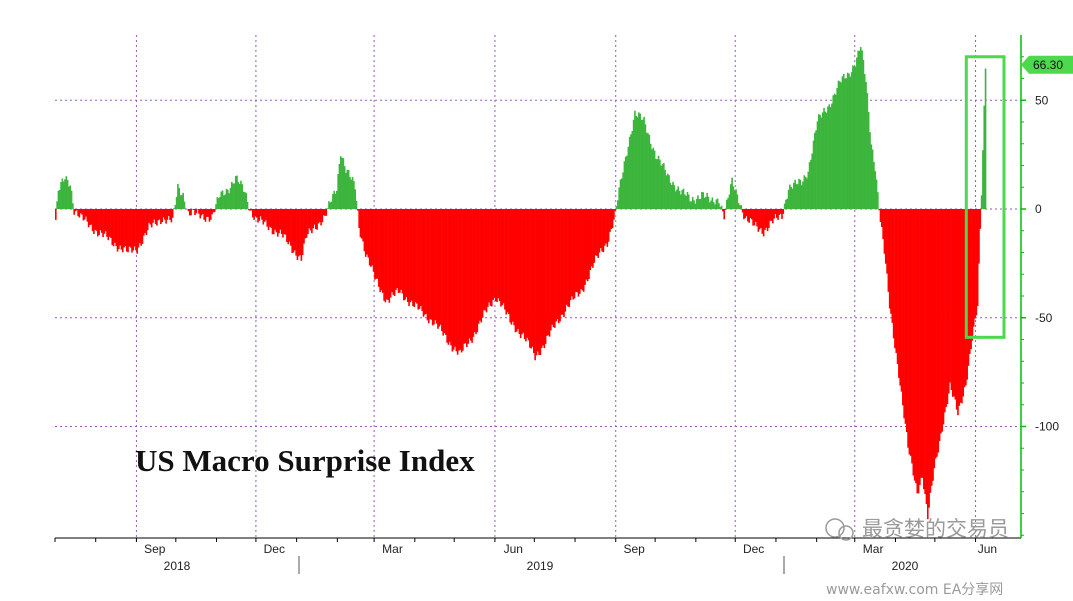 This screenshot has height=601, width=1073. What do you see at coordinates (753, 549) in the screenshot?
I see `x-tick-label: Dec` at bounding box center [753, 549].